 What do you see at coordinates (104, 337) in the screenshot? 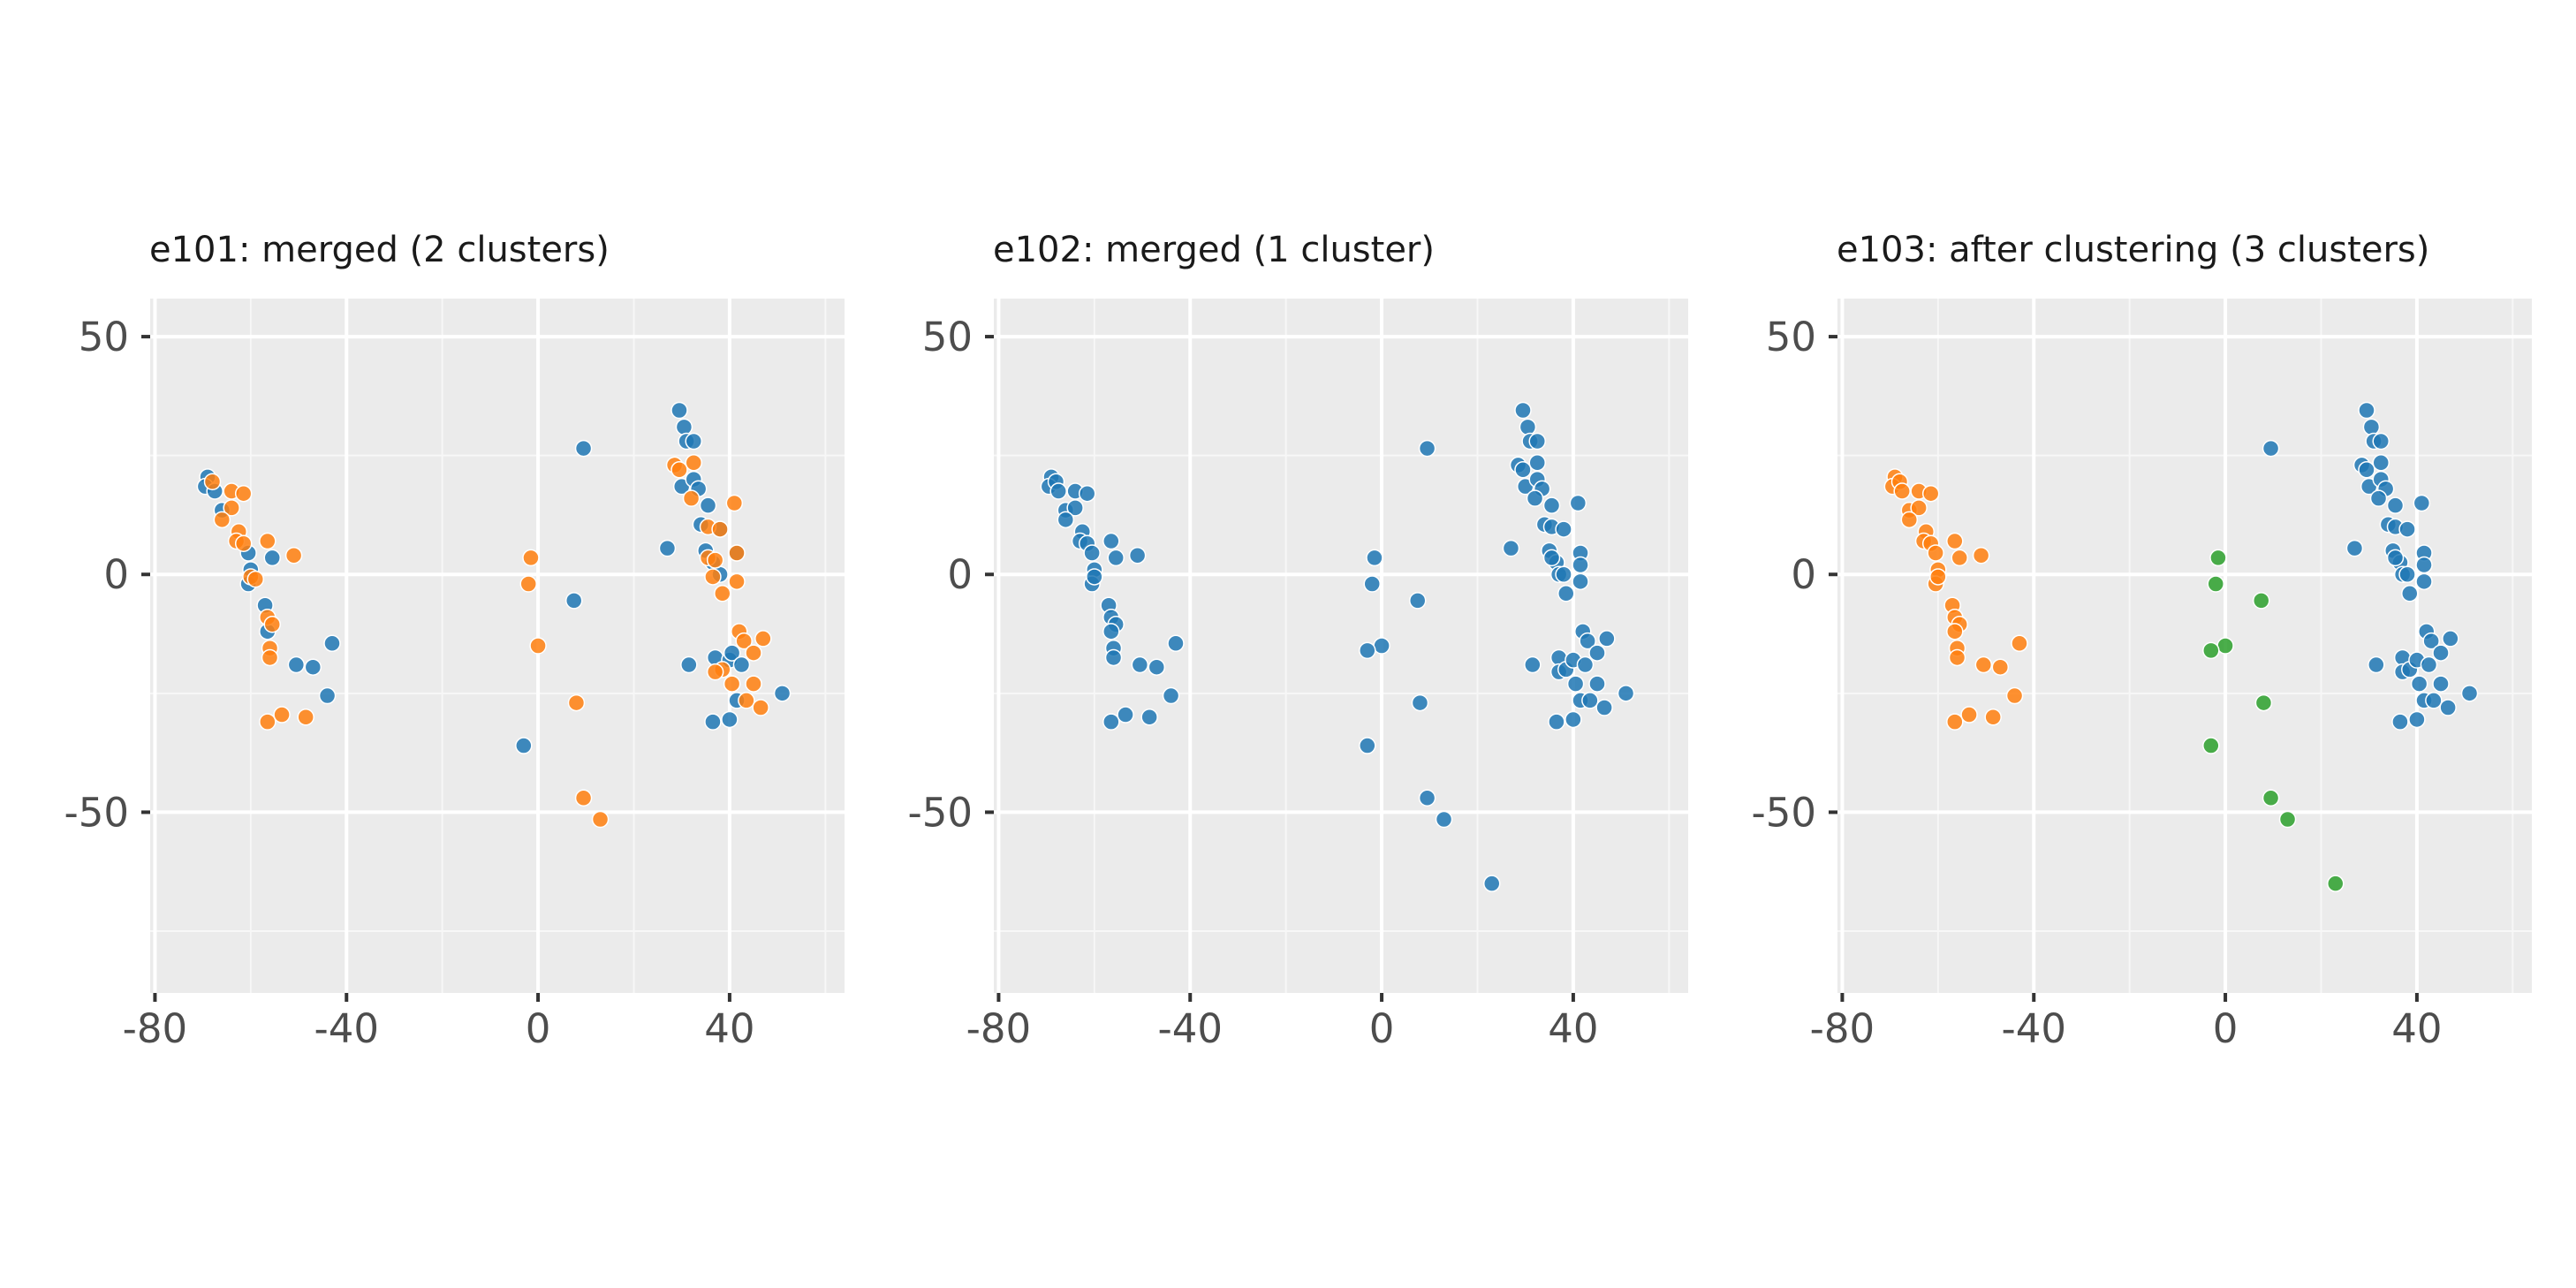
I see `y-tick-label: 50` at bounding box center [104, 337].